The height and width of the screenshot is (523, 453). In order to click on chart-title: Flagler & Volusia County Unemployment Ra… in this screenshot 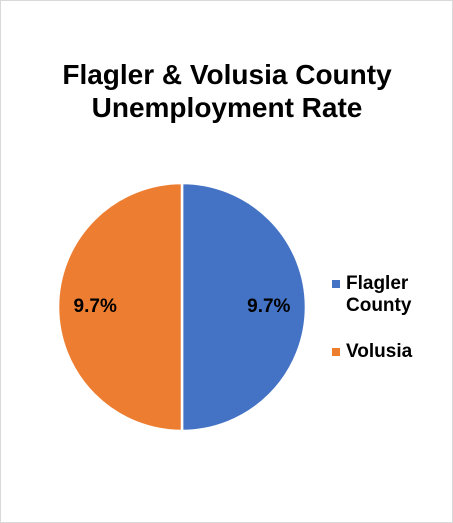, I will do `click(227, 91)`.